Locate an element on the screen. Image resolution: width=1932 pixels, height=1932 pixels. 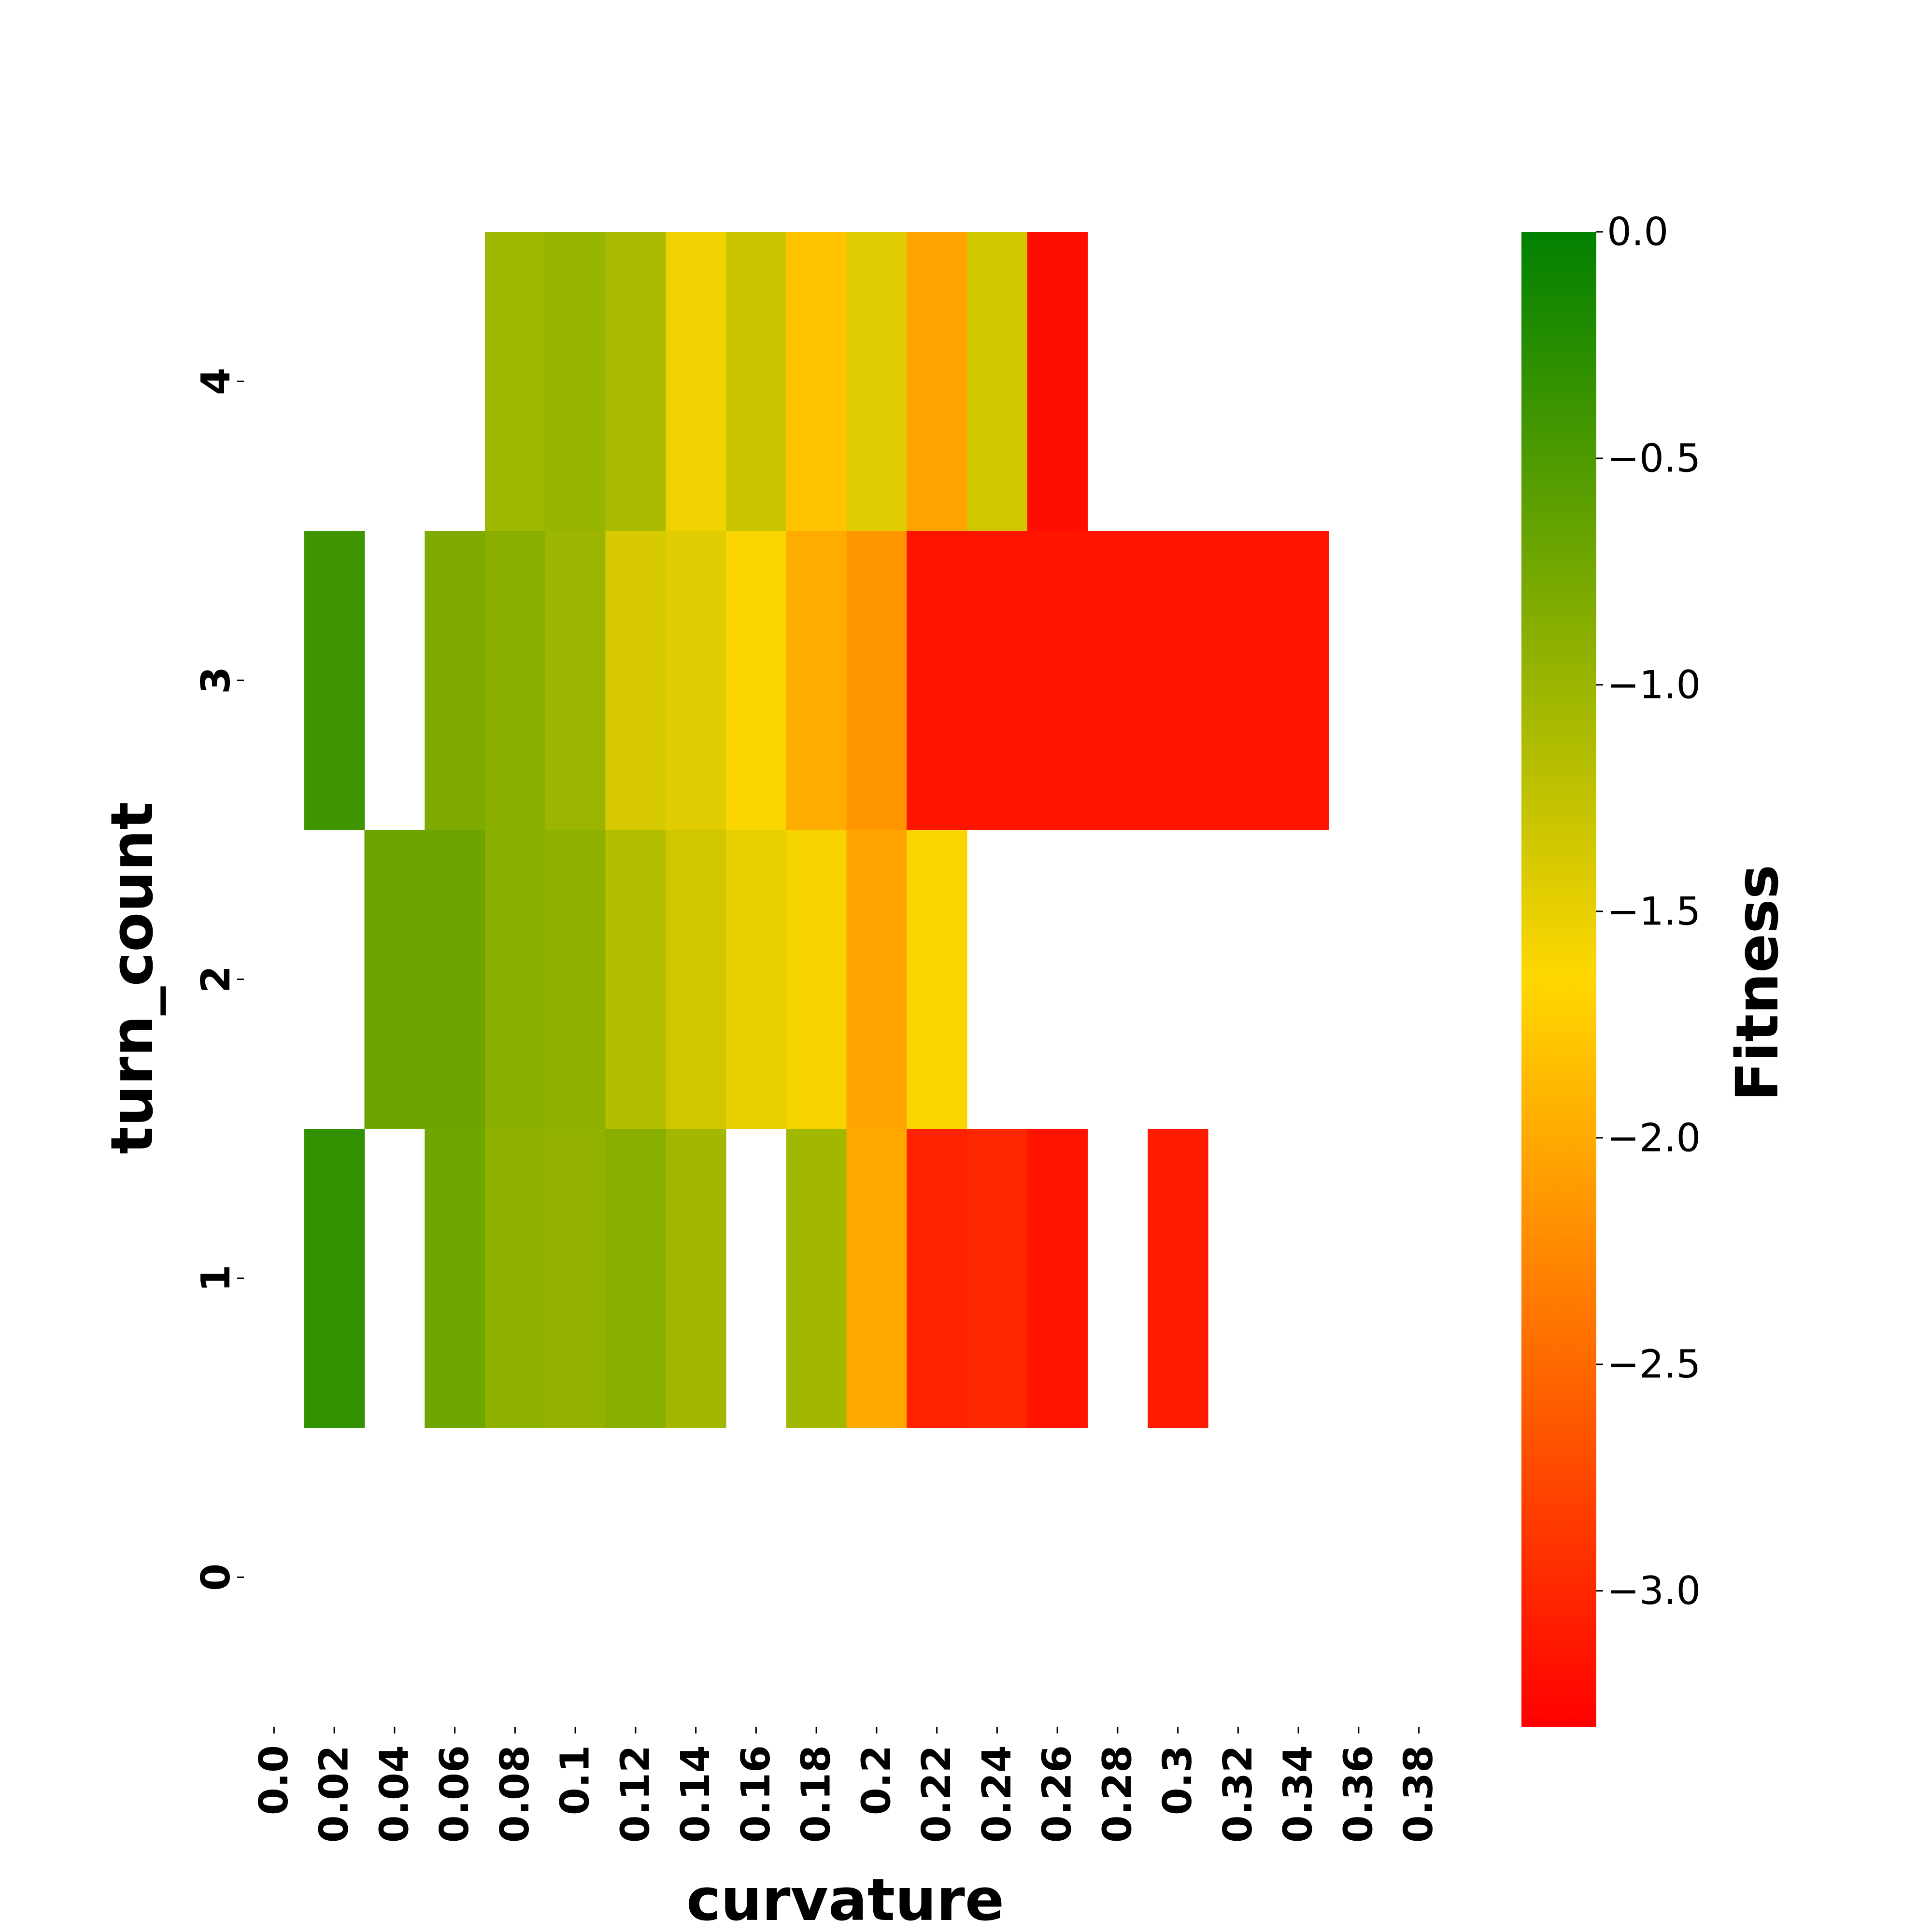
colorbar-tick-label: −1.0 is located at coordinates (1654, 684).